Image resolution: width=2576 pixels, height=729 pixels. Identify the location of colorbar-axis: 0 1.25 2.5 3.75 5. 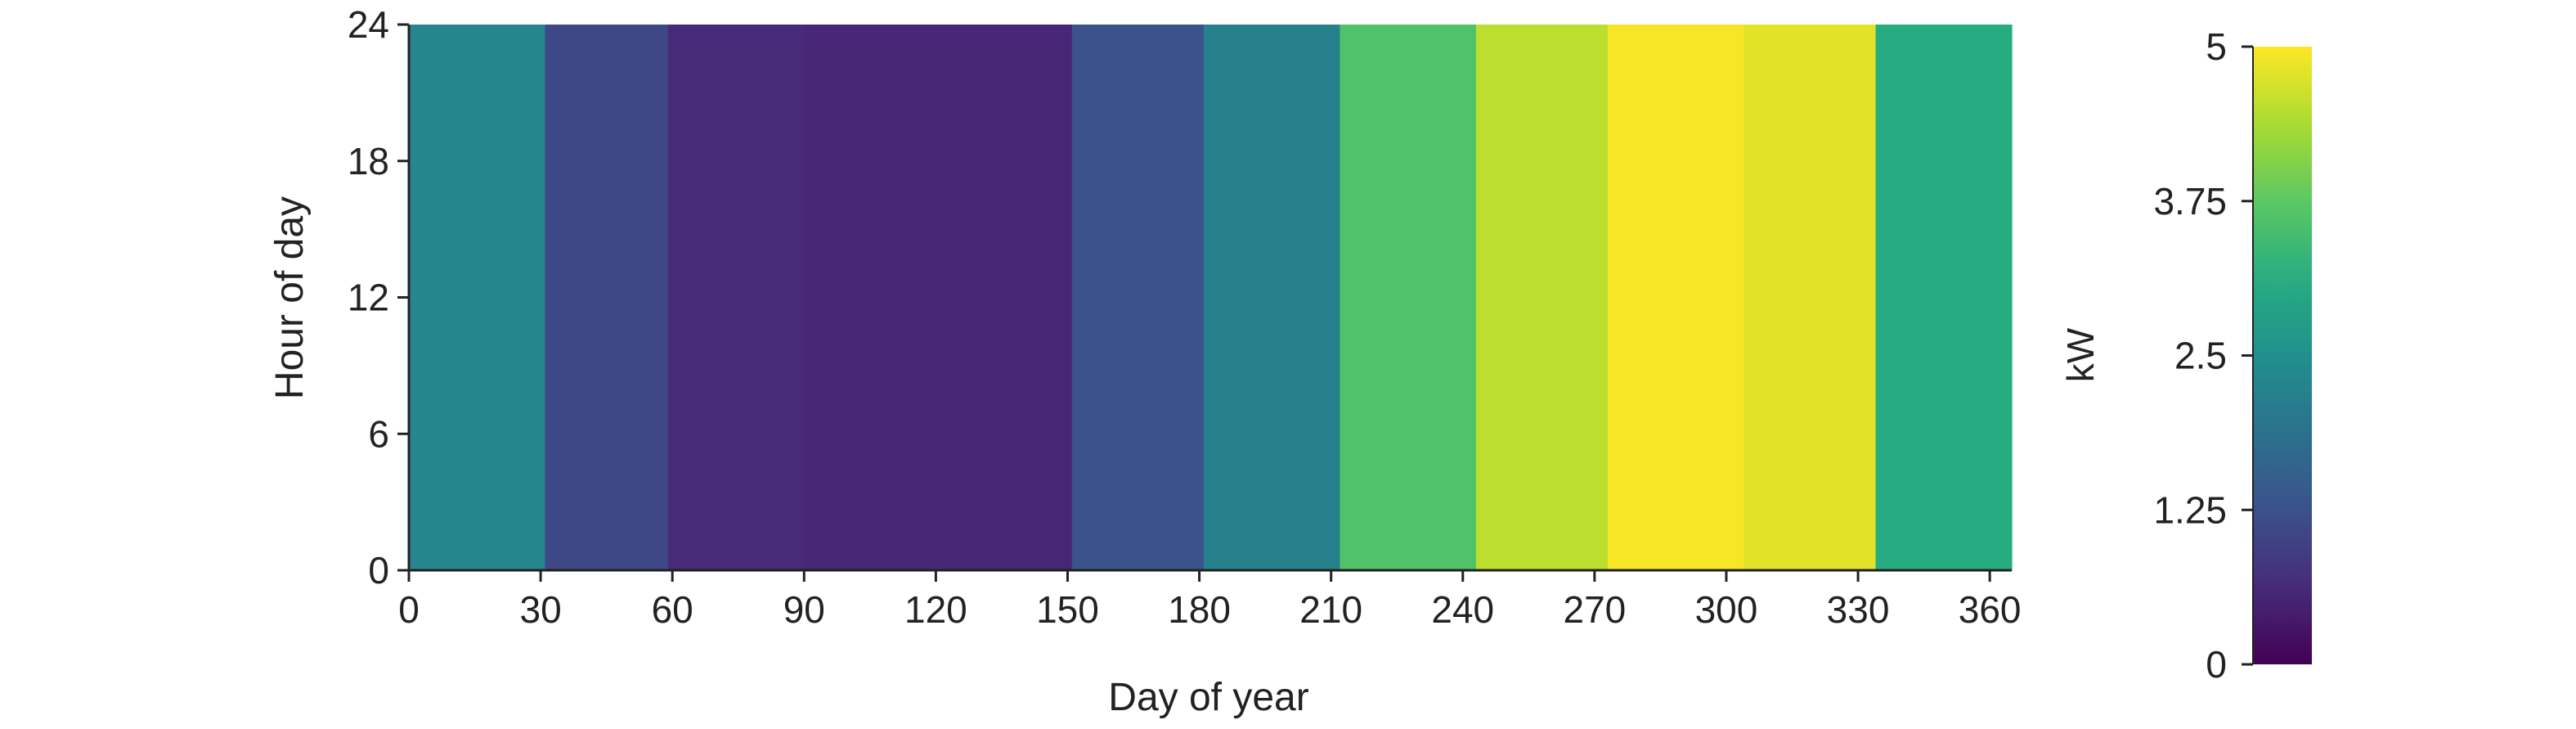
(2203, 356).